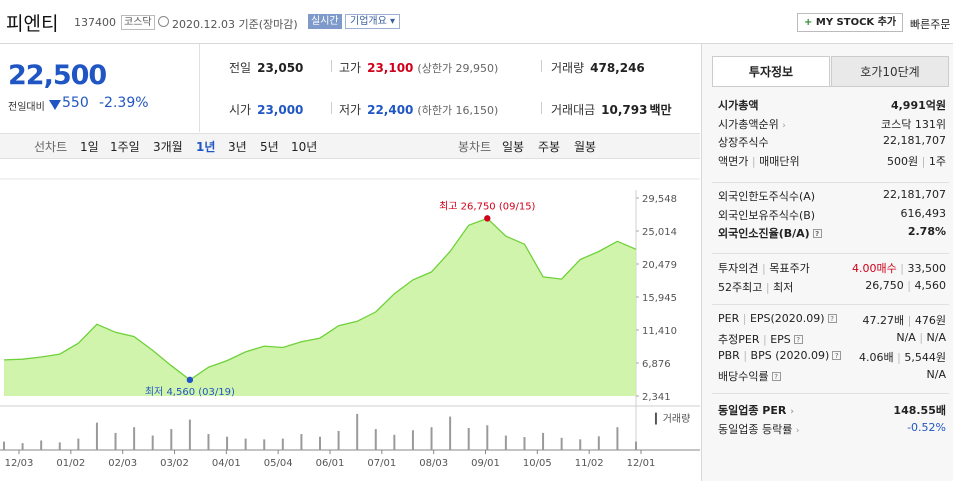 The image size is (953, 481). What do you see at coordinates (808, 22) in the screenshot?
I see `plus-icon: +` at bounding box center [808, 22].